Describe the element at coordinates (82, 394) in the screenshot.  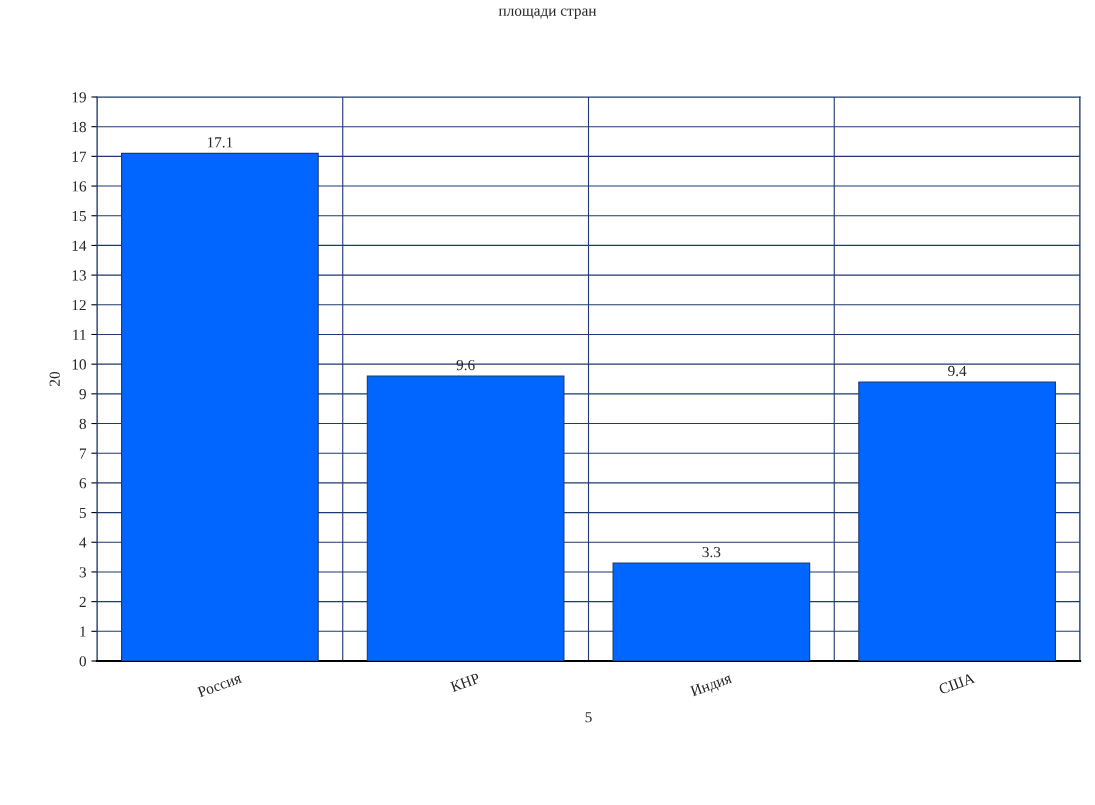
I see `y-tick-label: 9` at that location.